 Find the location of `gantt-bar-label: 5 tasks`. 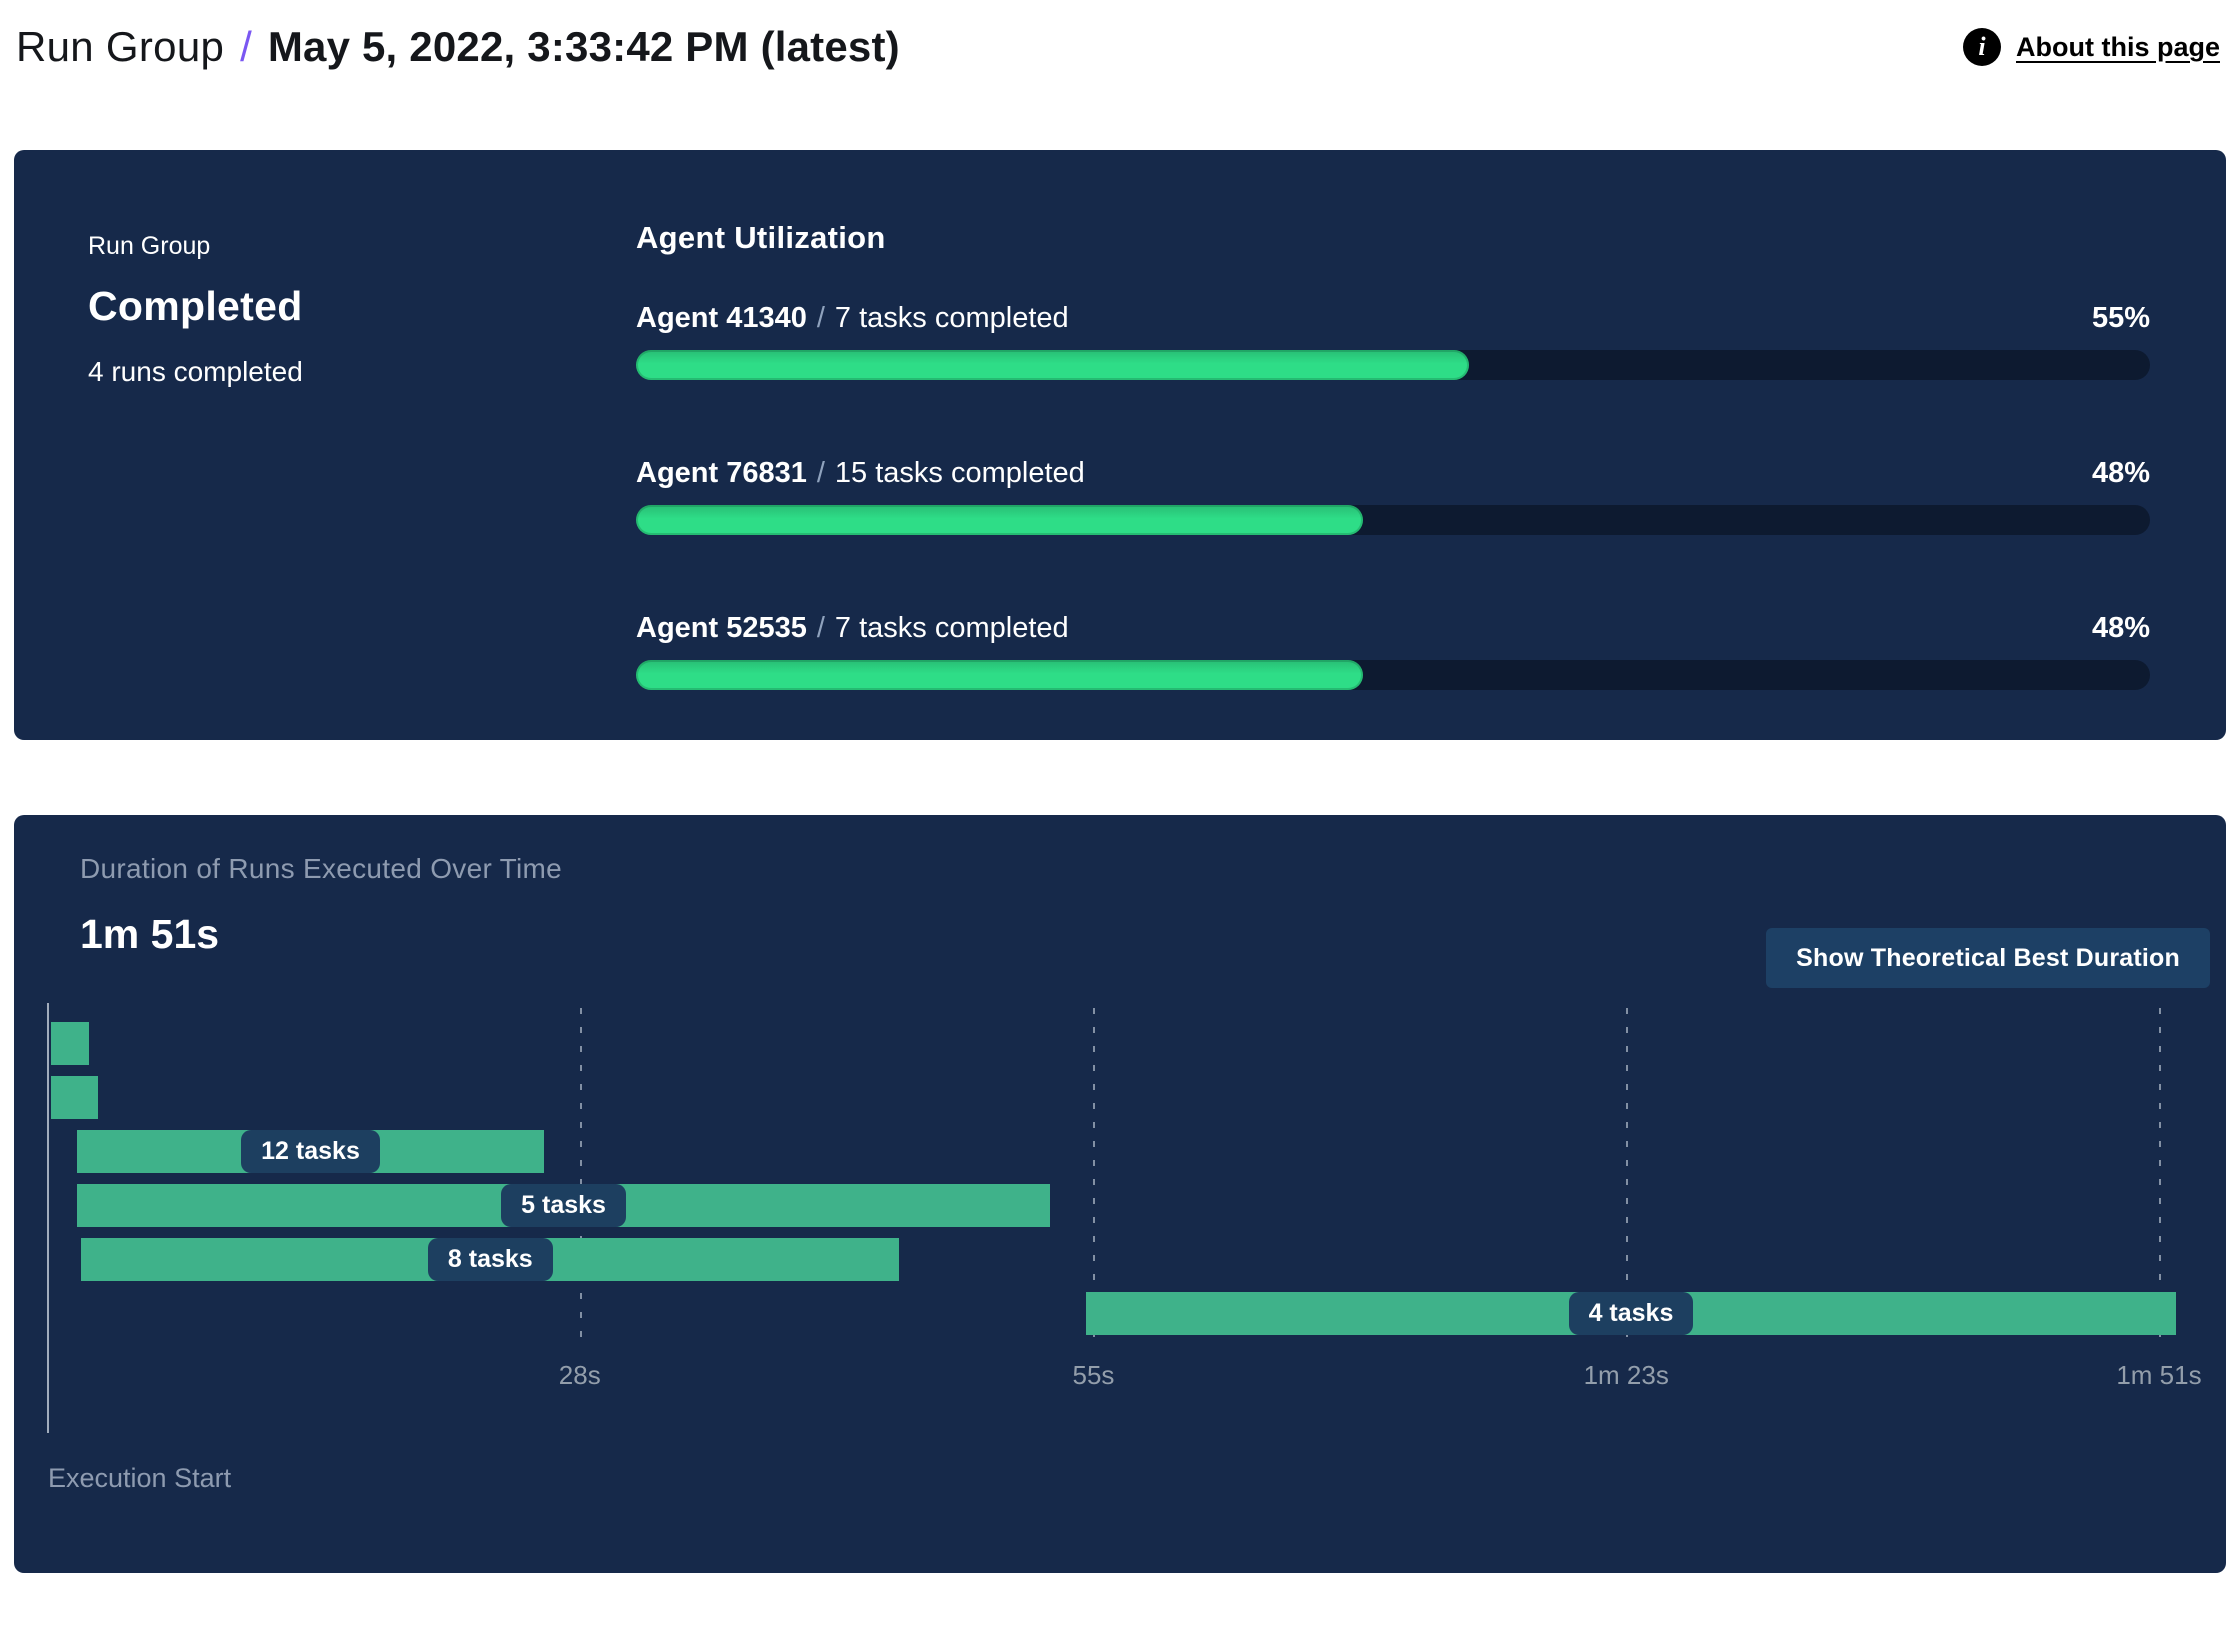

gantt-bar-label: 5 tasks is located at coordinates (563, 1205).